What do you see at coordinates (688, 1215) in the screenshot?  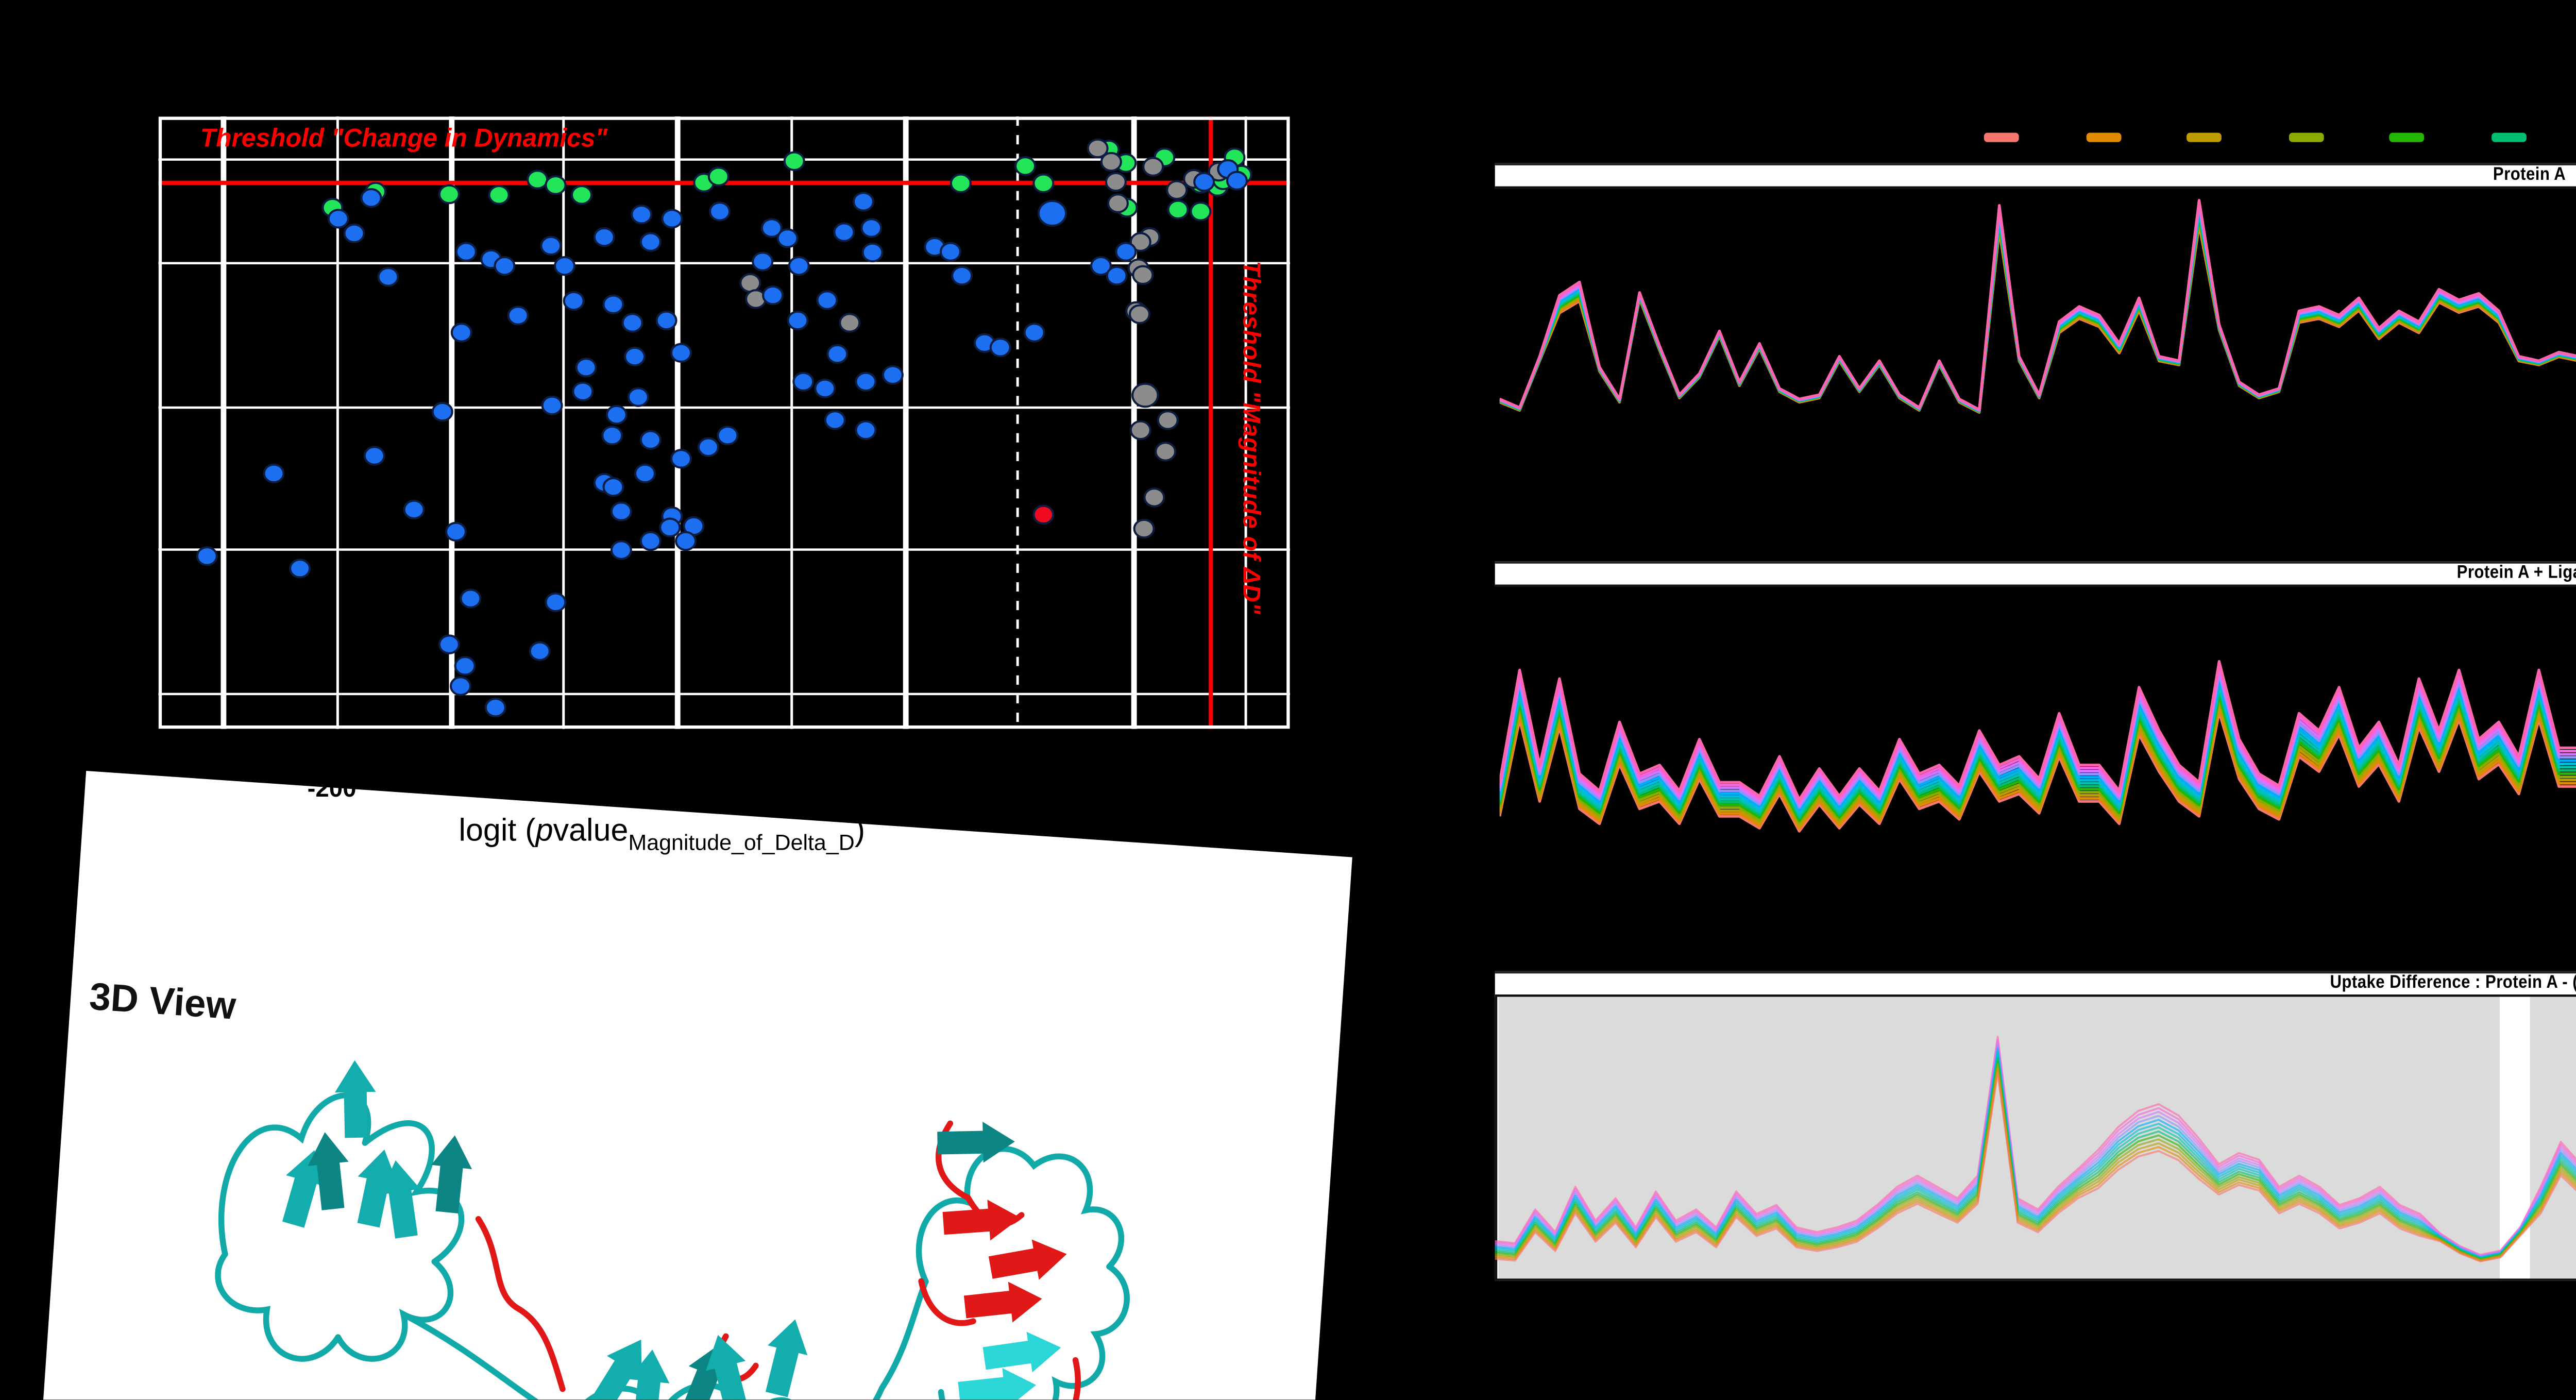 I see `protein-ribbon-structure` at bounding box center [688, 1215].